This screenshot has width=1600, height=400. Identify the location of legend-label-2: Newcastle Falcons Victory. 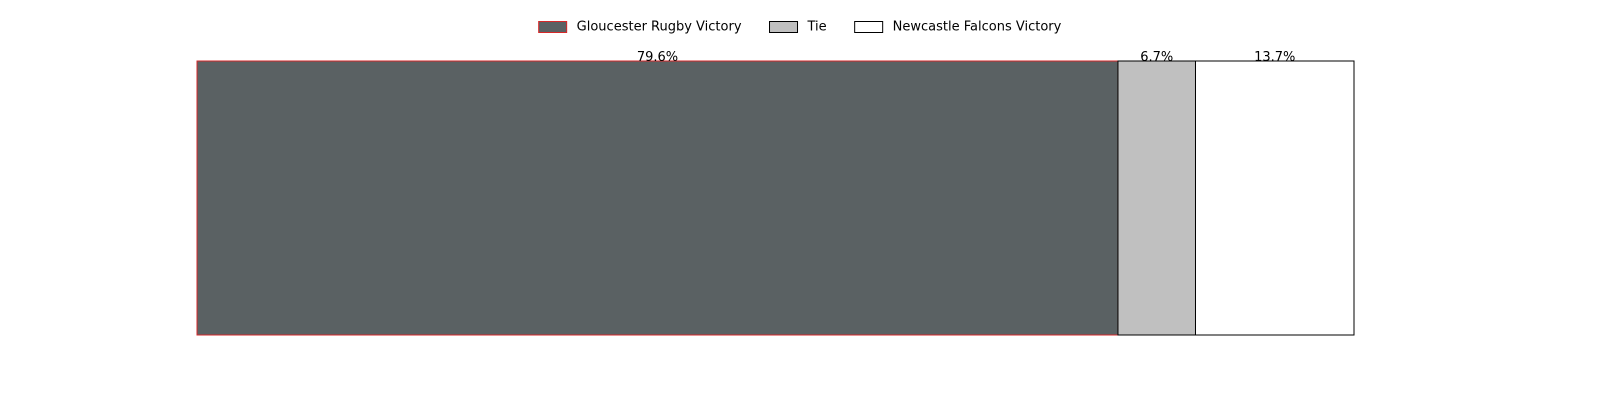
(977, 27).